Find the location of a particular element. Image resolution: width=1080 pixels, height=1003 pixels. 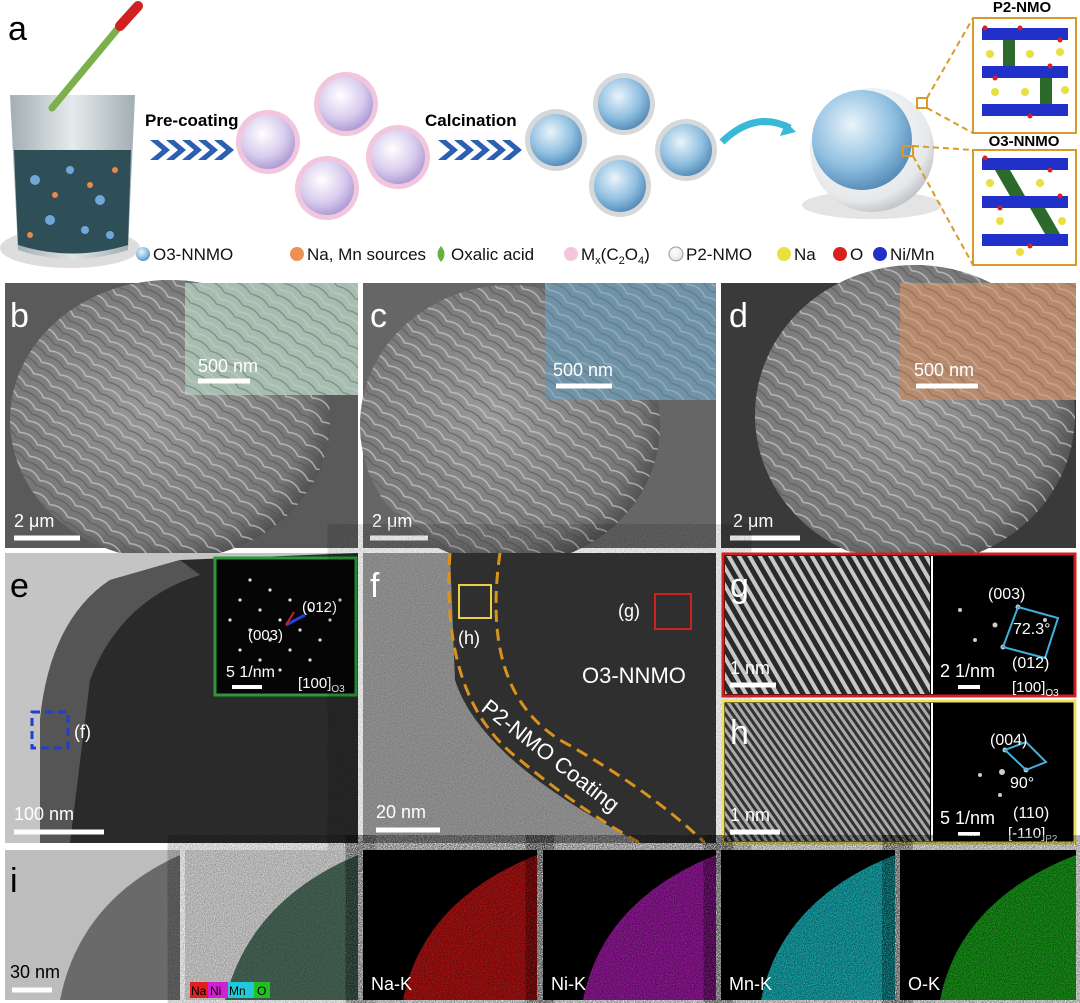

arrow is located at coordinates (755, 131).